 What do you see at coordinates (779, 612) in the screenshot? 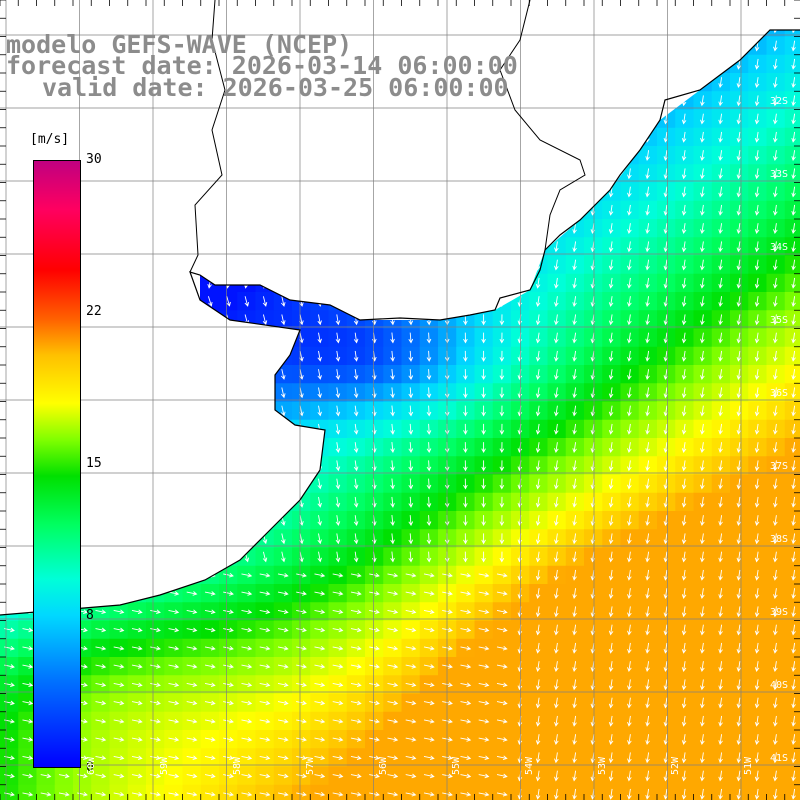
I see `lat-label: 39S` at bounding box center [779, 612].